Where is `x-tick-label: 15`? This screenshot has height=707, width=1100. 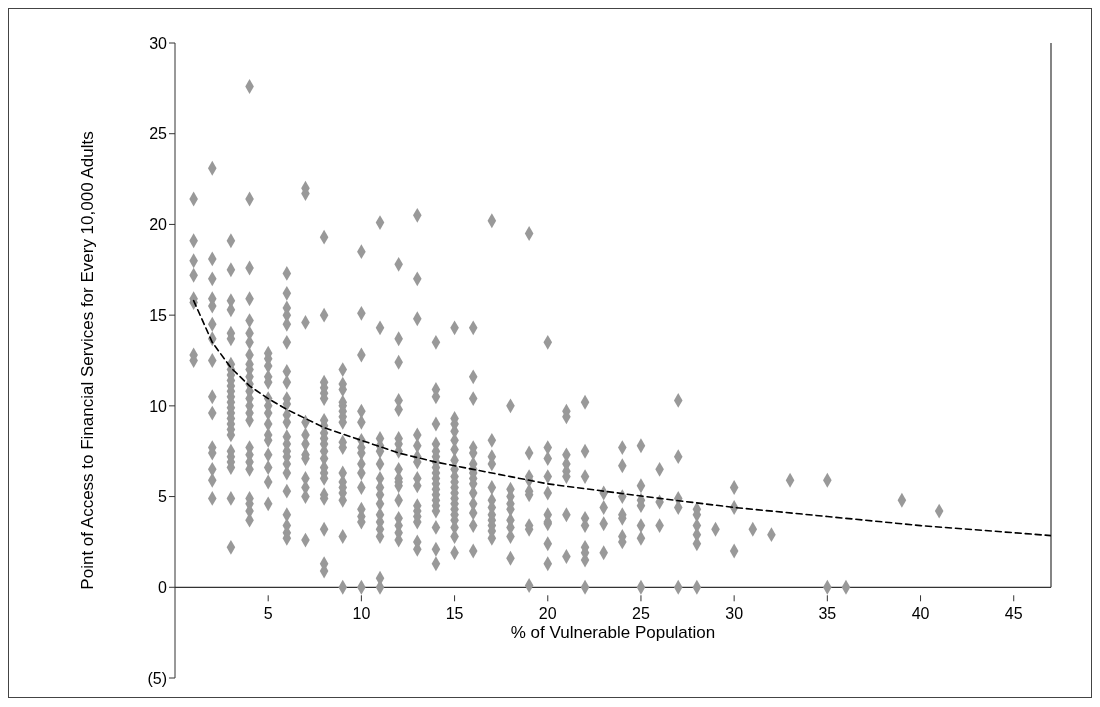
x-tick-label: 15 is located at coordinates (454, 614).